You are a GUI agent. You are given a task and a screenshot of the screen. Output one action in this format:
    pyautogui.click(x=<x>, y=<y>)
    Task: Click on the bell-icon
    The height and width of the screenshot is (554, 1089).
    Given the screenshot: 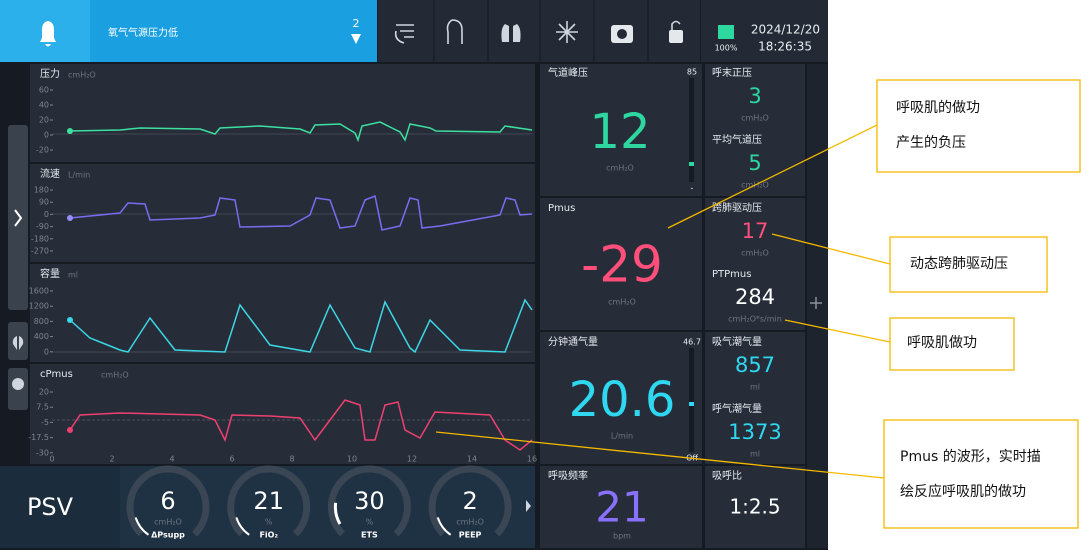 What is the action you would take?
    pyautogui.click(x=48, y=34)
    